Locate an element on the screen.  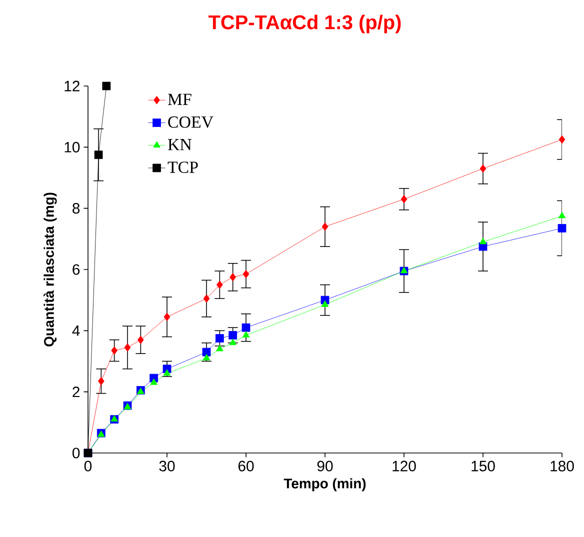
y-tick-label: 12 is located at coordinates (72, 86).